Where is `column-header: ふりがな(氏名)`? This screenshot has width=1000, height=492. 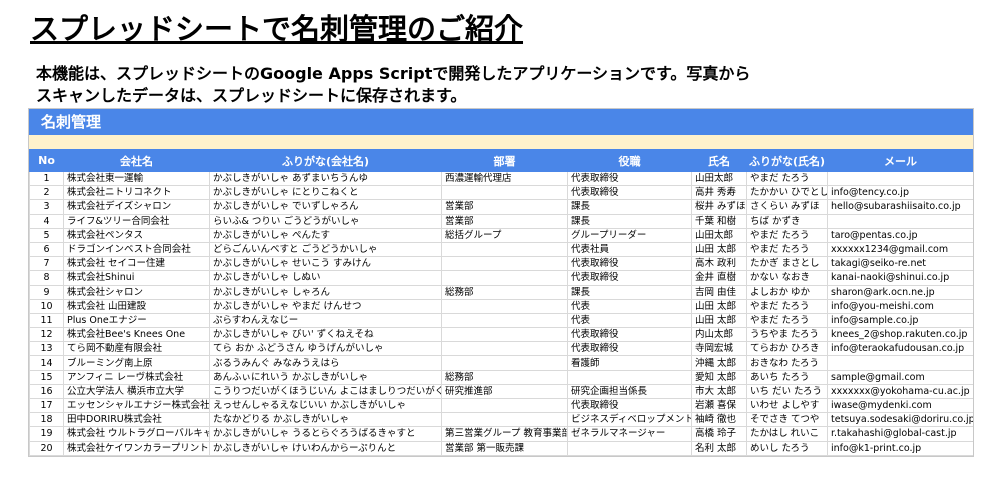
column-header: ふりがな(氏名) is located at coordinates (787, 160).